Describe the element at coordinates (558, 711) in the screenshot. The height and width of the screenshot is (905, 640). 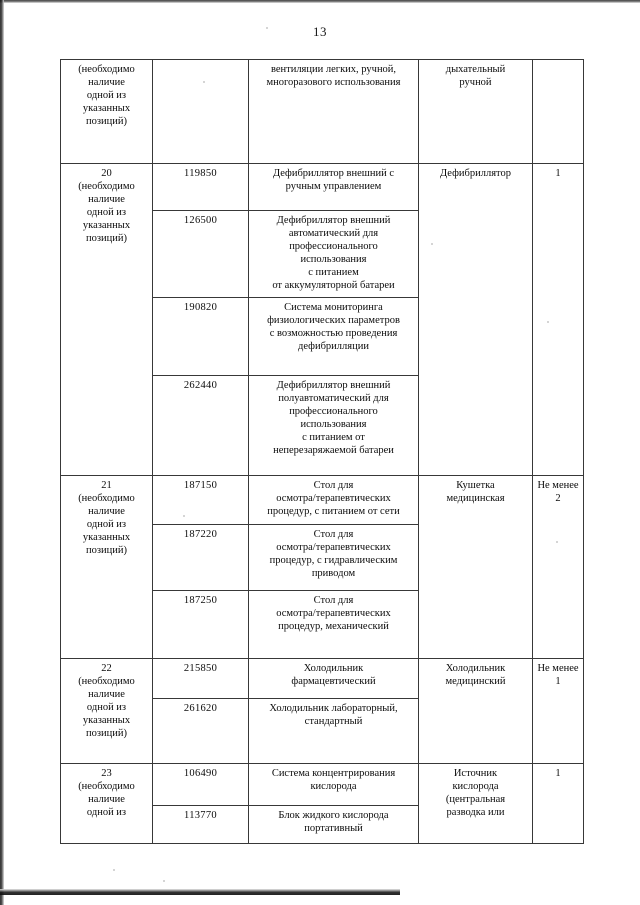
I see `cell-quantity: Не менее 1` at that location.